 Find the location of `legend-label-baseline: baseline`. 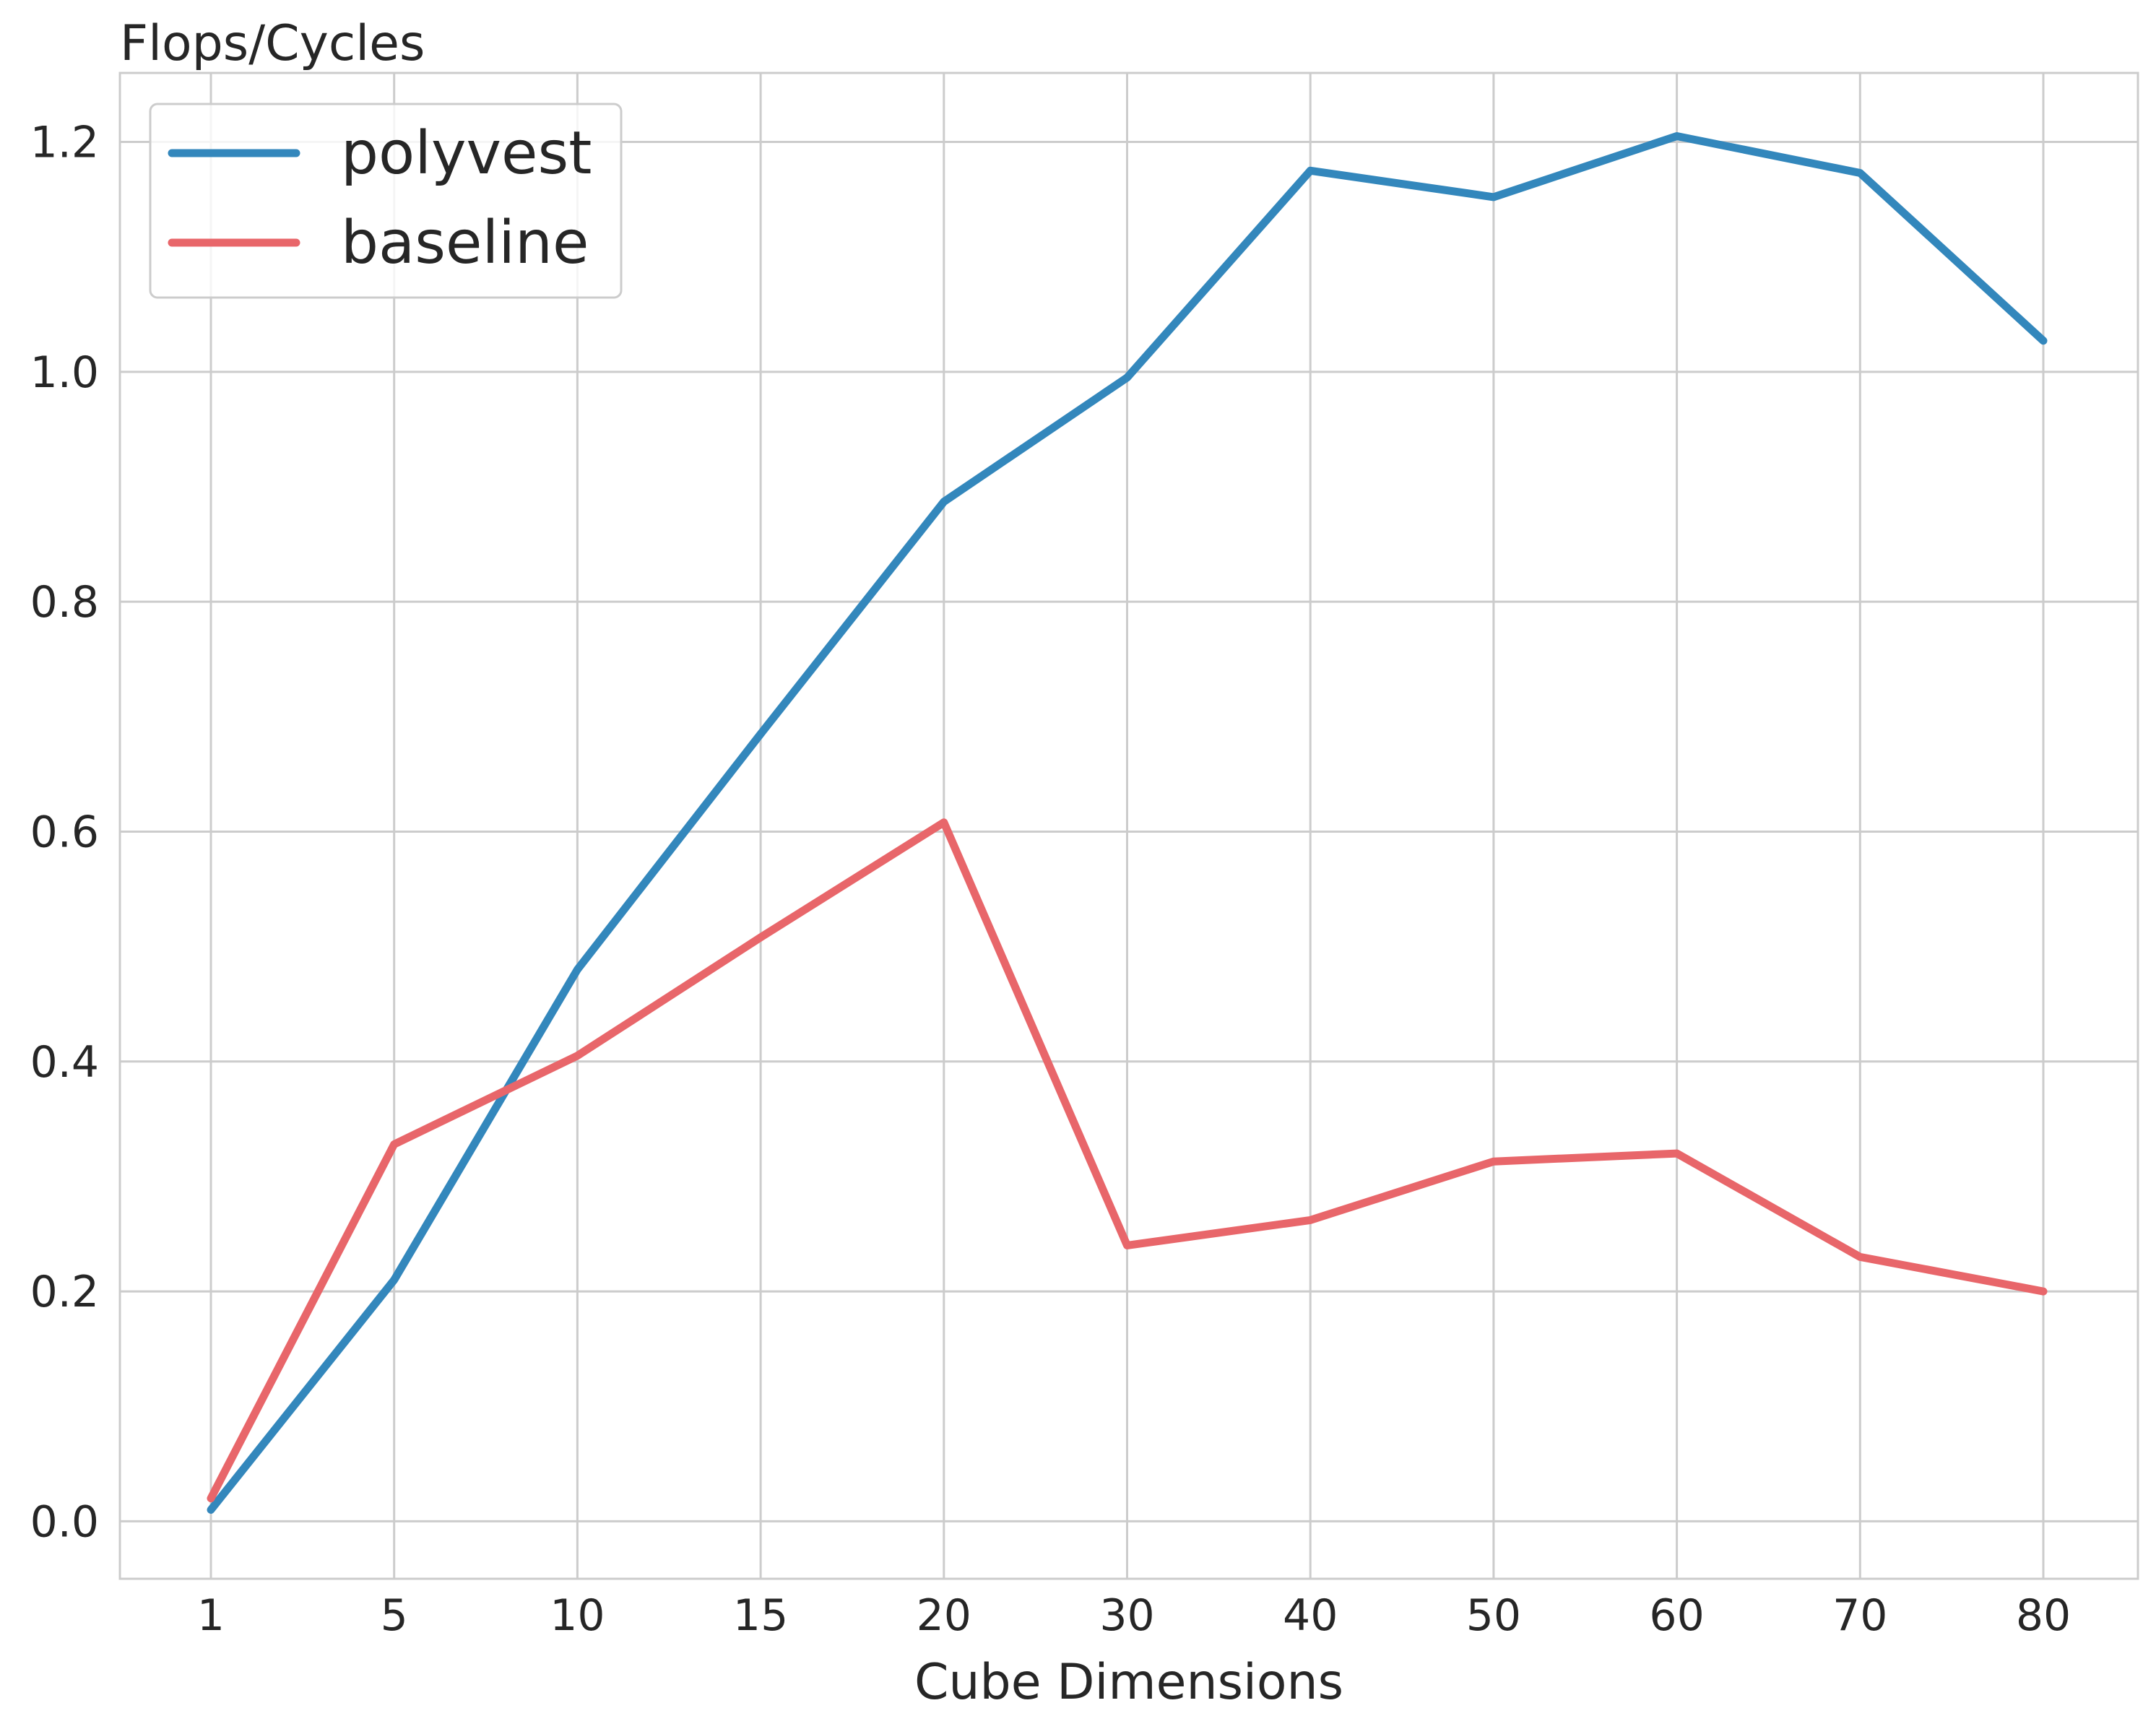

legend-label-baseline: baseline is located at coordinates (465, 243).